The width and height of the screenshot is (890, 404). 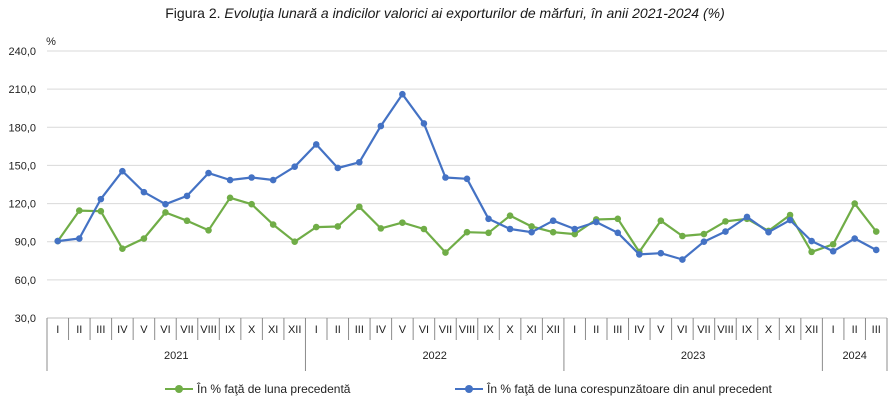 What do you see at coordinates (193, 13) in the screenshot?
I see `figure-number: Figura 2.` at bounding box center [193, 13].